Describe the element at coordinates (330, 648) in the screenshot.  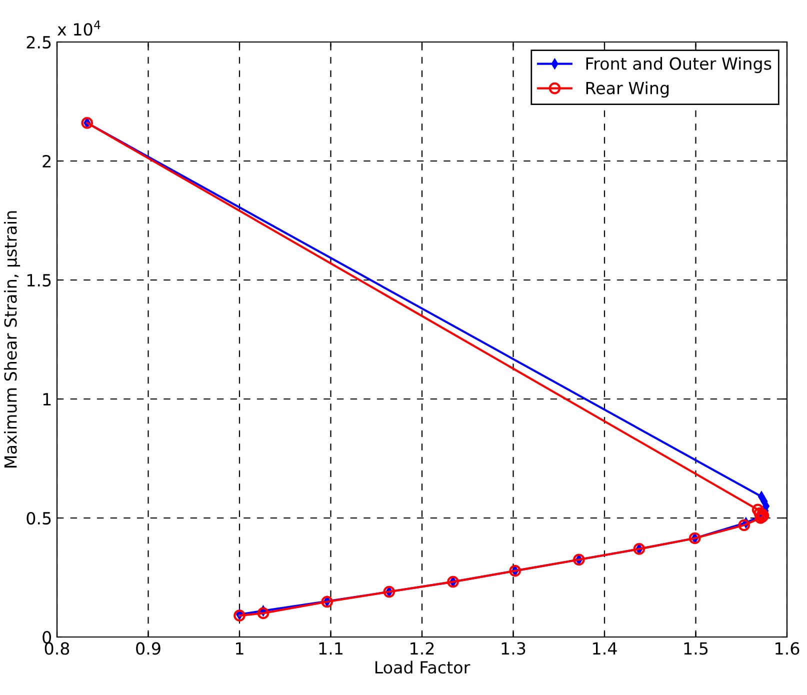
I see `x-tick-label: 1.1` at that location.